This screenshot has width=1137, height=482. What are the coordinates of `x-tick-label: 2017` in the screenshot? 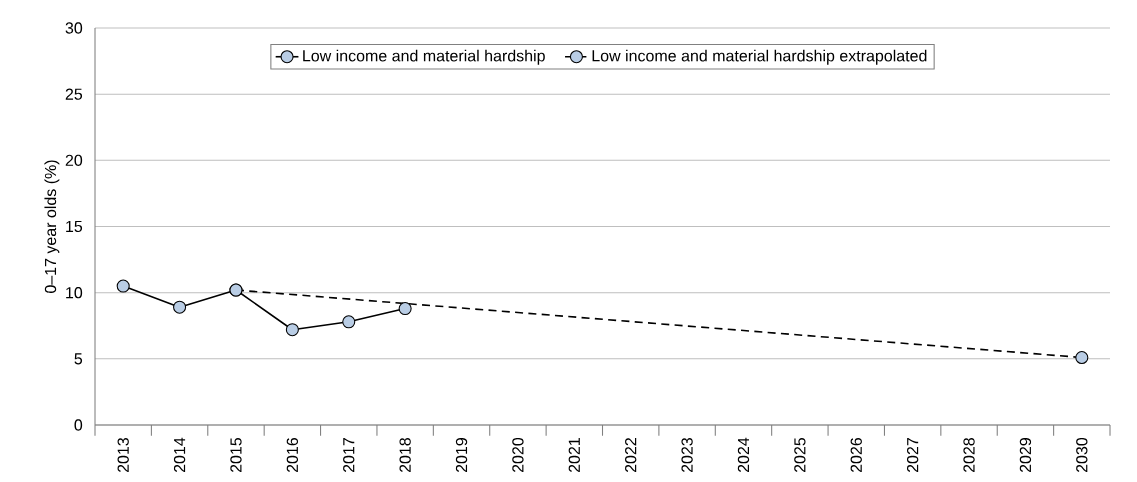 It's located at (349, 455).